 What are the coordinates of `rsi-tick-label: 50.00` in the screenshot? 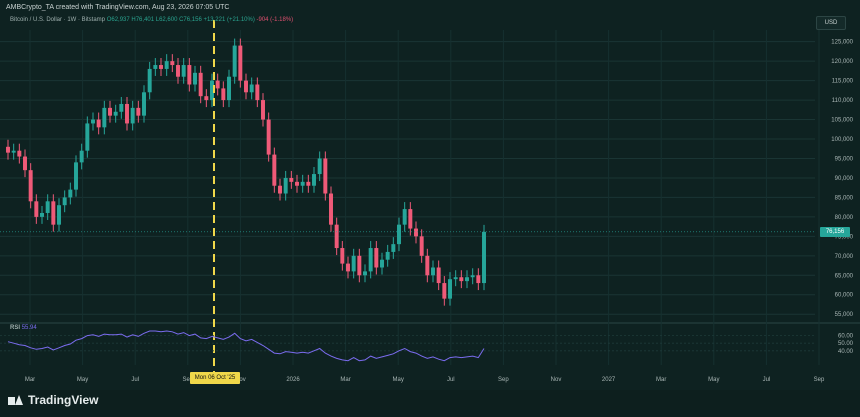 It's located at (846, 344).